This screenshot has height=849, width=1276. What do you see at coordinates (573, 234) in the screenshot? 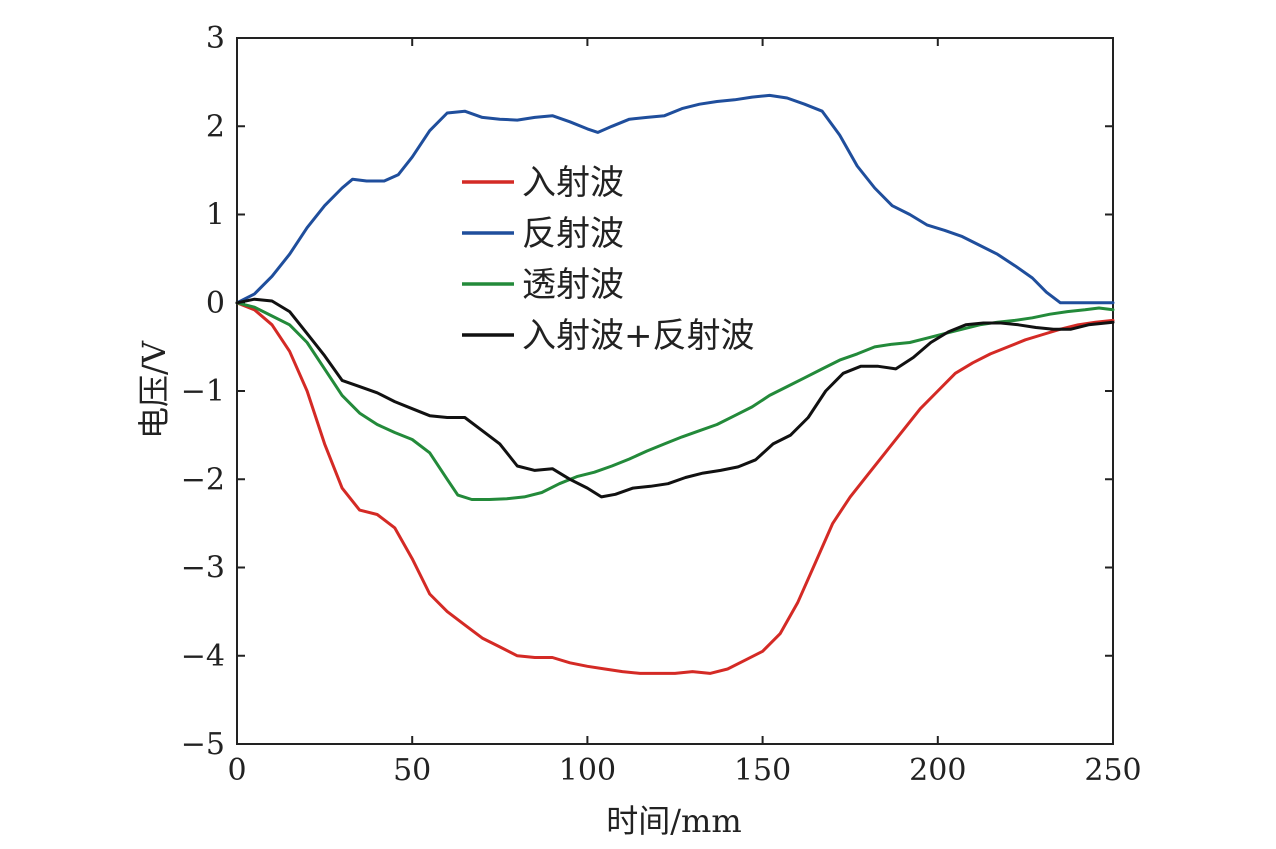
I see `legend-label: 反射波` at bounding box center [573, 234].